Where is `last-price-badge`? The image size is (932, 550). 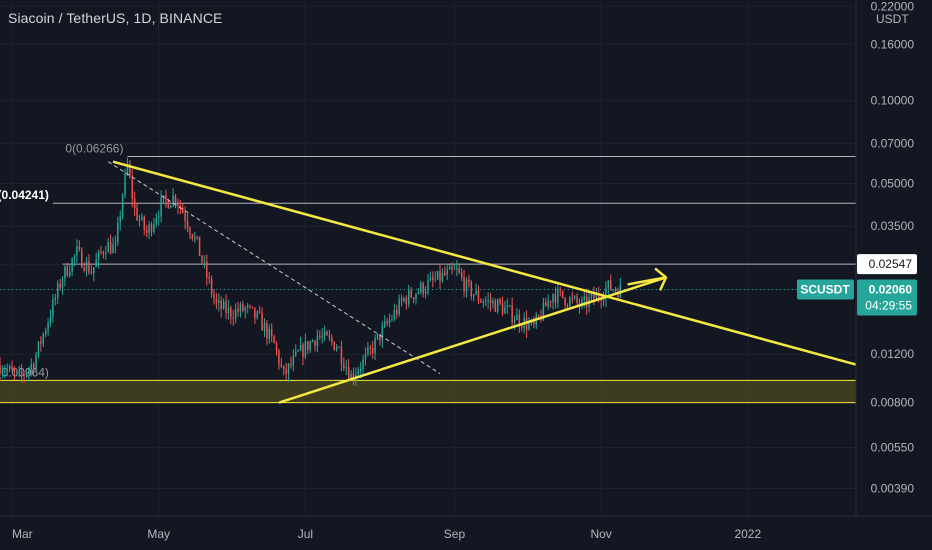 last-price-badge is located at coordinates (887, 297).